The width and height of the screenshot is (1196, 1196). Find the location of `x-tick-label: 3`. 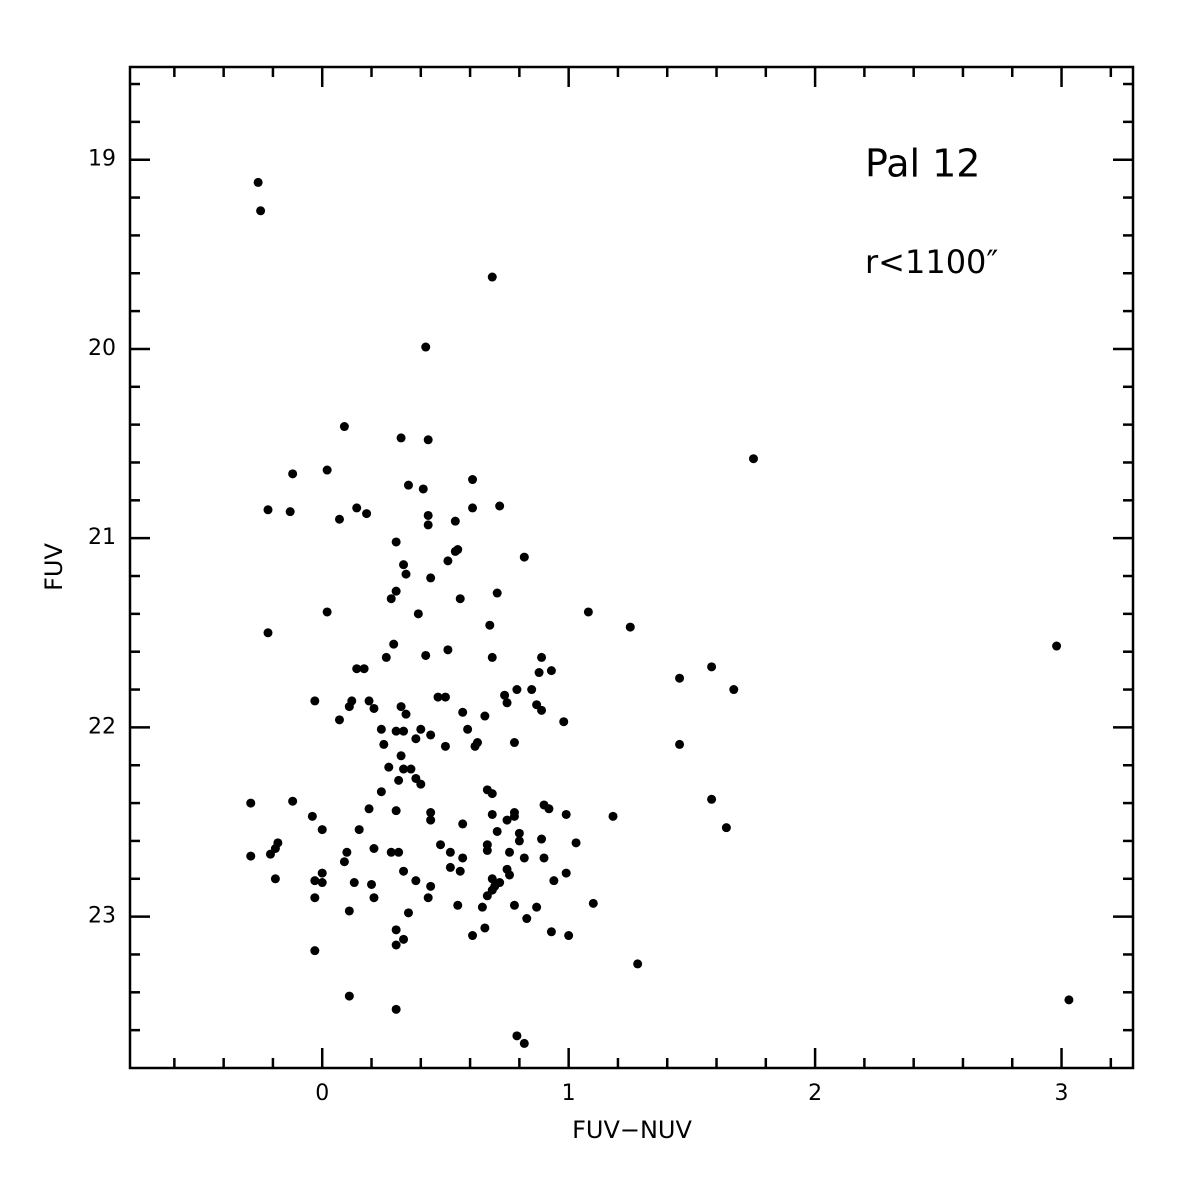

x-tick-label: 3 is located at coordinates (1062, 1093).